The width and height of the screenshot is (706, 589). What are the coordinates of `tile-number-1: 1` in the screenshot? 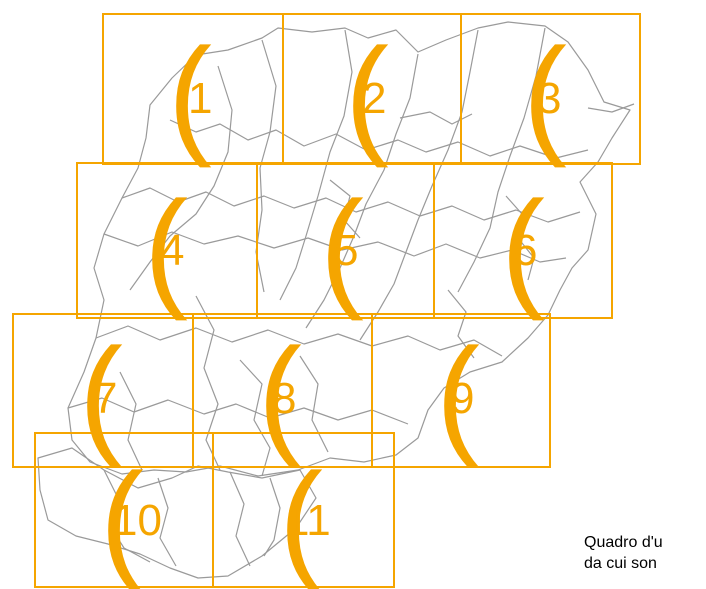 It's located at (200, 98).